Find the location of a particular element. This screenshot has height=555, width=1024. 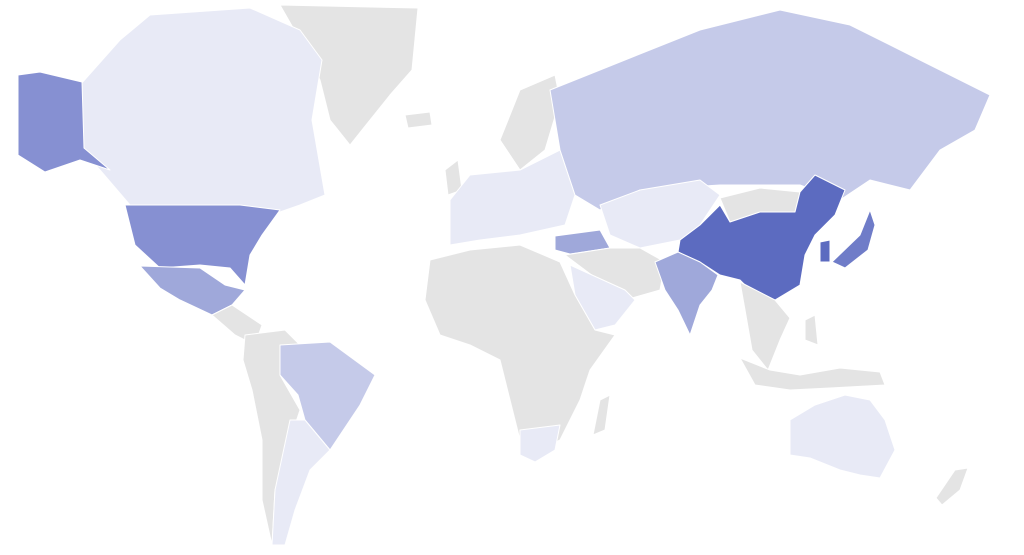

region-europe is located at coordinates (512, 197).